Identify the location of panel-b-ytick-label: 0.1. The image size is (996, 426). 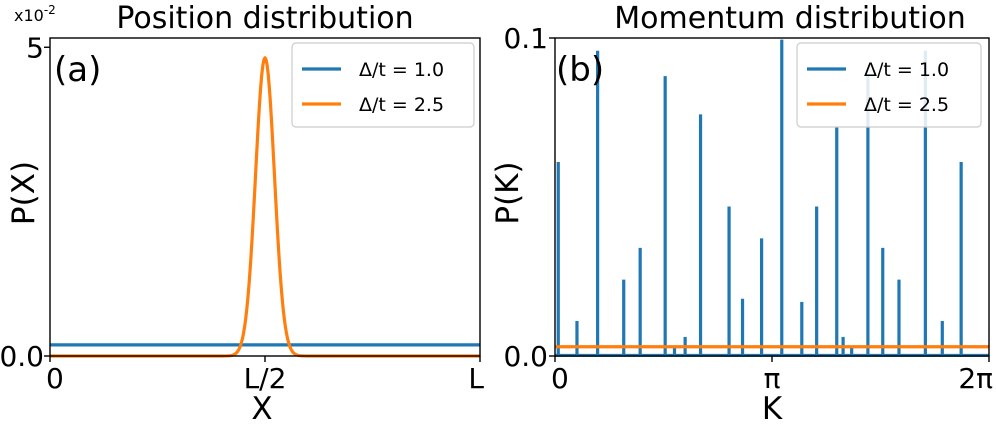
(525, 38).